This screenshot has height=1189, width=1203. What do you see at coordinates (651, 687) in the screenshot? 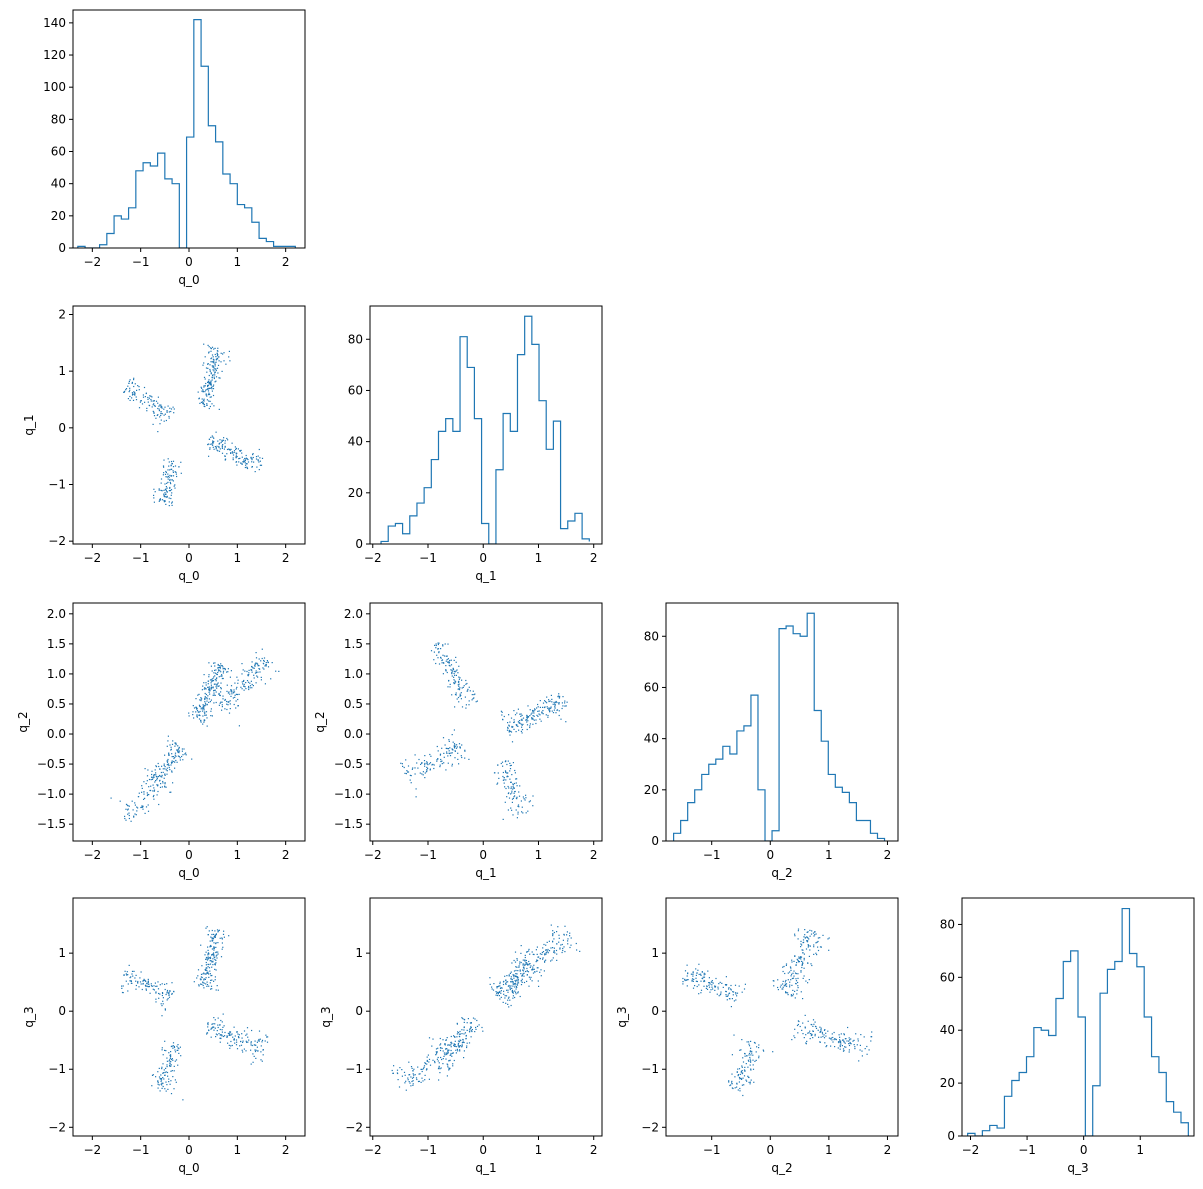
I see `y-tick-label: 60` at bounding box center [651, 687].